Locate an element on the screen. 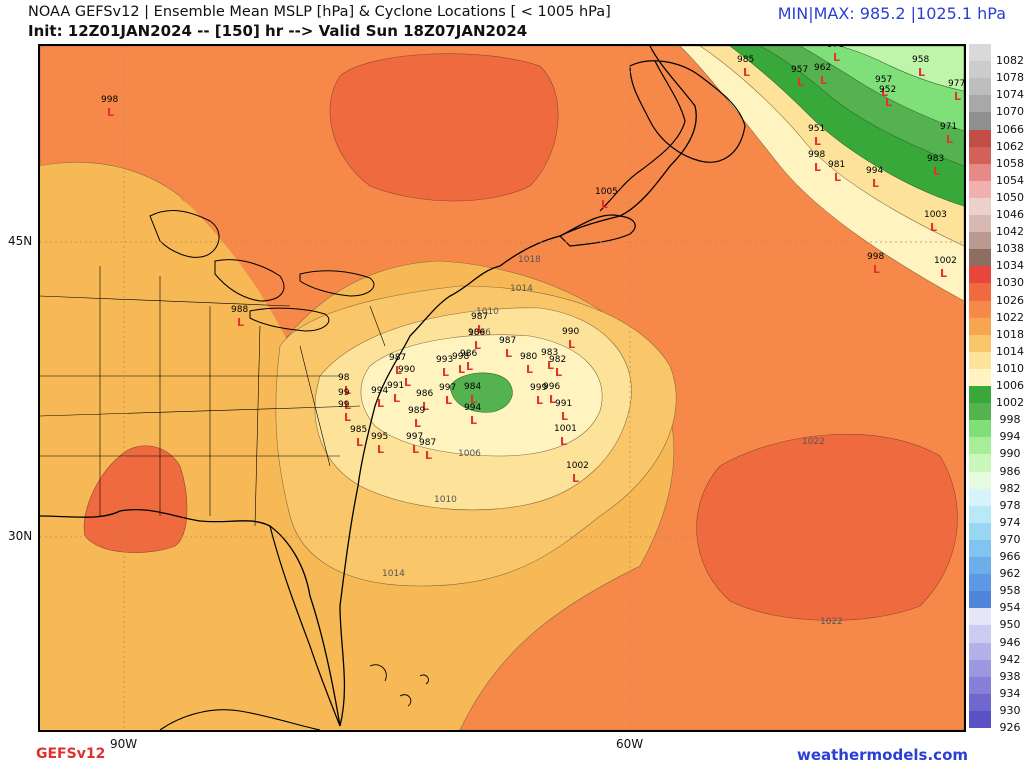 Image resolution: width=1024 pixels, height=768 pixels. colorbar-label: 1062 is located at coordinates (1010, 146).